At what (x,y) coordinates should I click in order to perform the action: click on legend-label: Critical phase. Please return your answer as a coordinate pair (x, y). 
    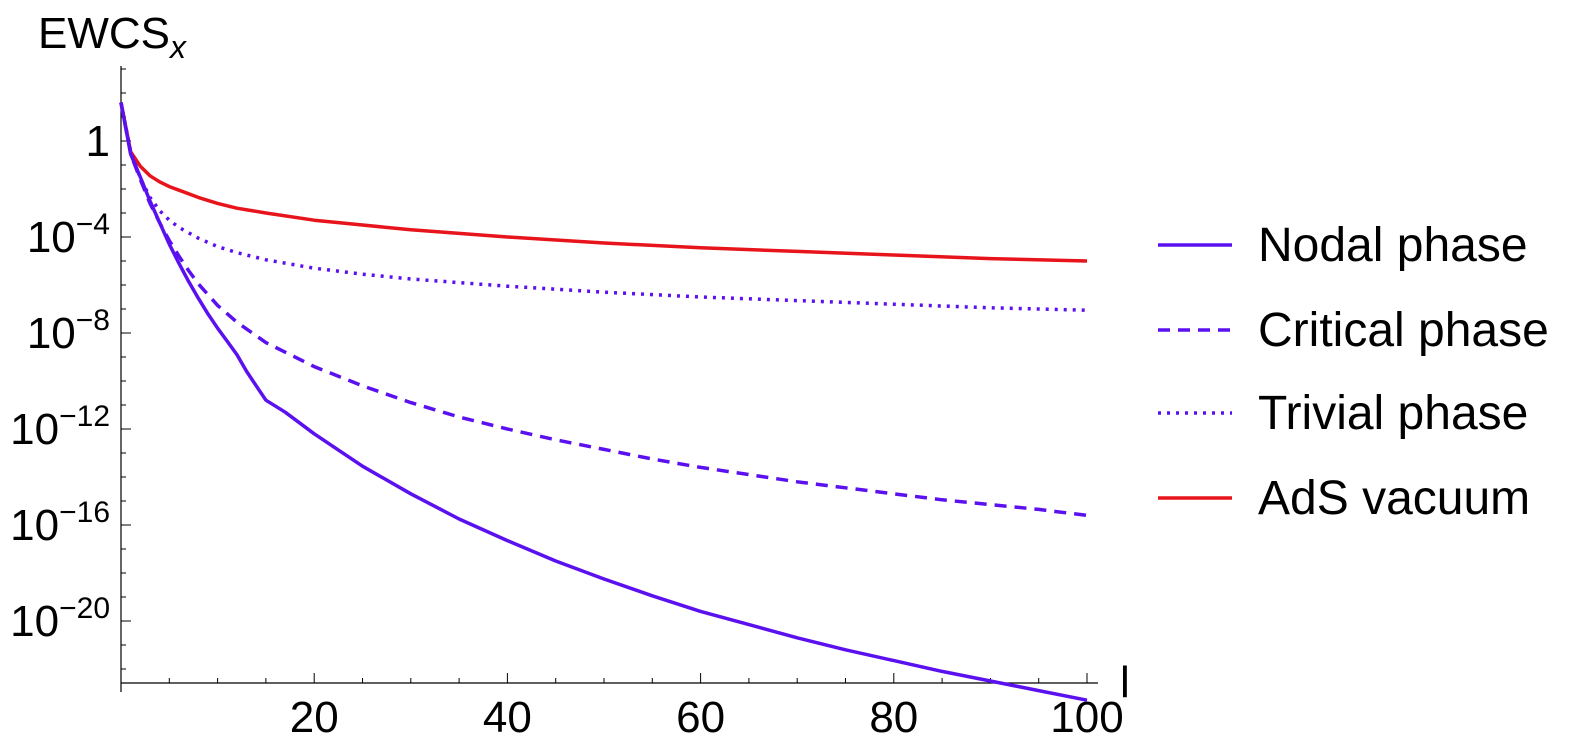
    Looking at the image, I should click on (1403, 330).